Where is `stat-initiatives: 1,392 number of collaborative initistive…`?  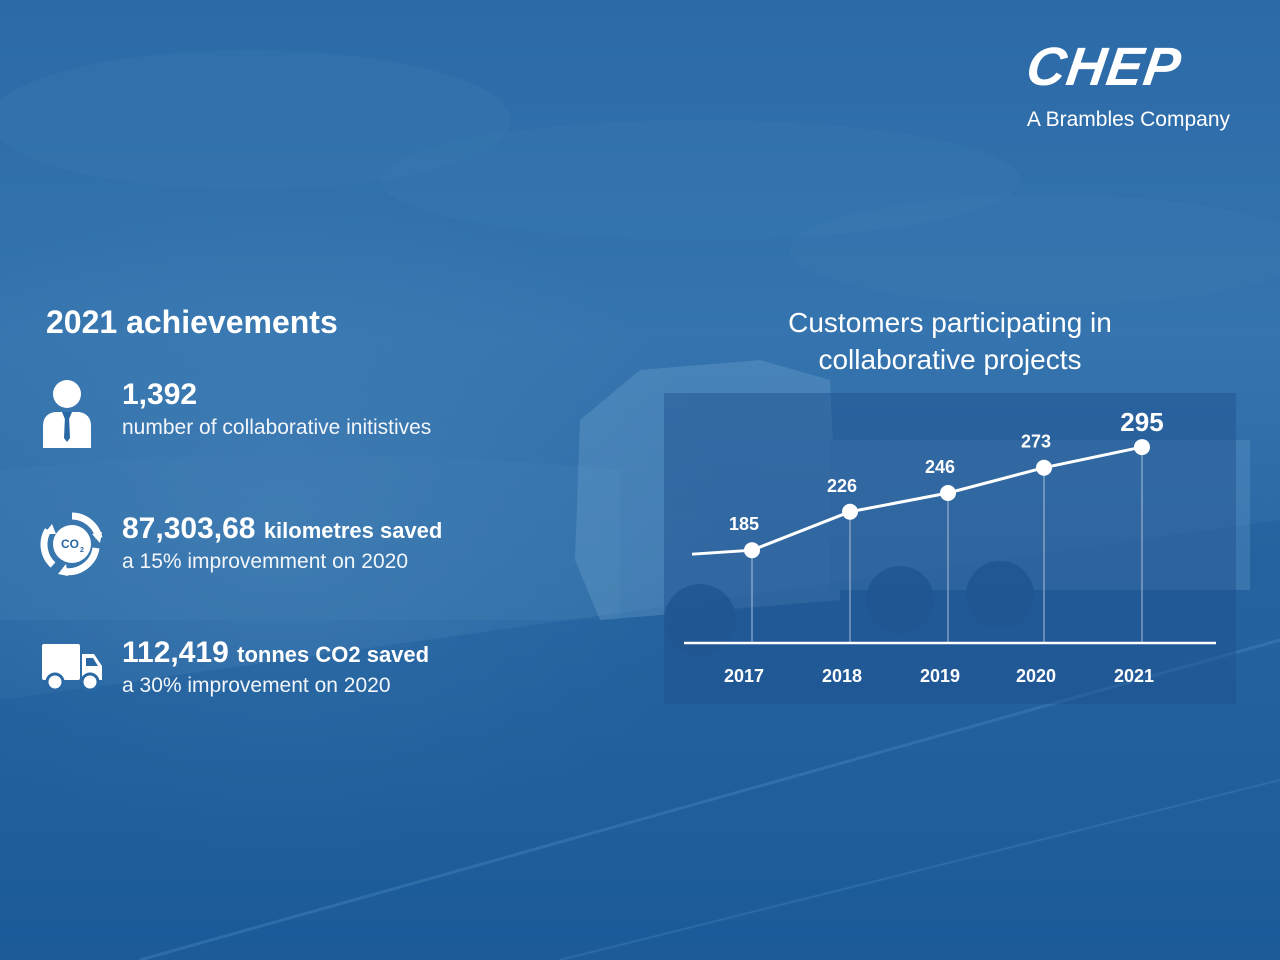
stat-initiatives: 1,392 number of collaborative initistive… is located at coordinates (300, 418).